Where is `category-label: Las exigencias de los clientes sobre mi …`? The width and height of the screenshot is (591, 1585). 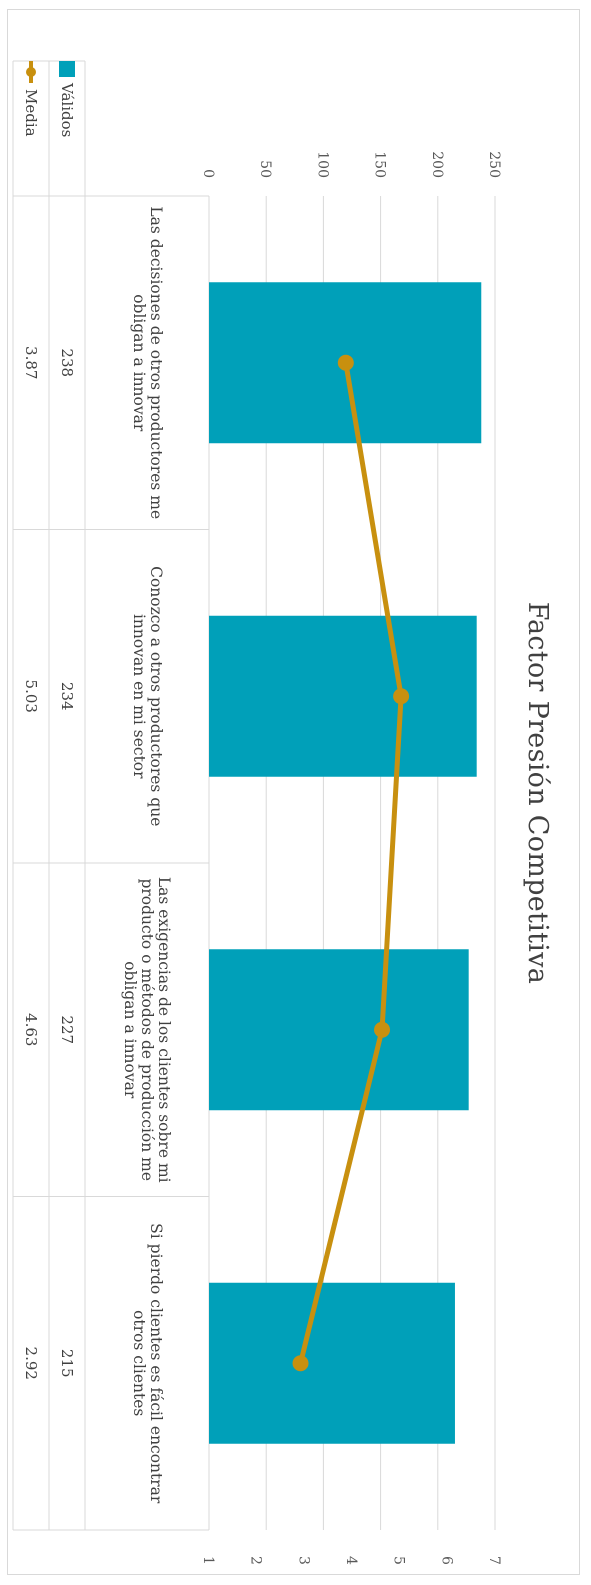
category-label: Las exigencias de los clientes sobre mi … is located at coordinates (147, 1029).